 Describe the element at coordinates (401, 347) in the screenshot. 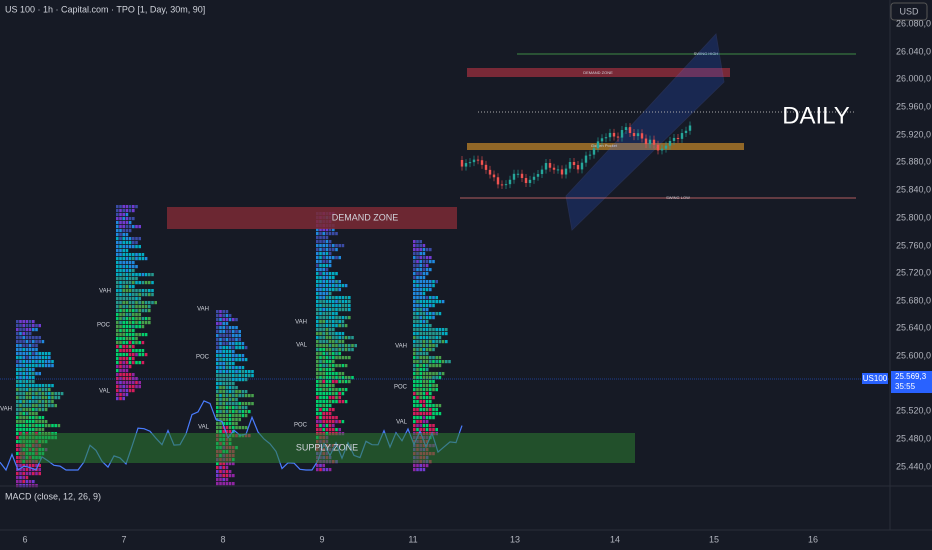

I see `marker: VAH` at that location.